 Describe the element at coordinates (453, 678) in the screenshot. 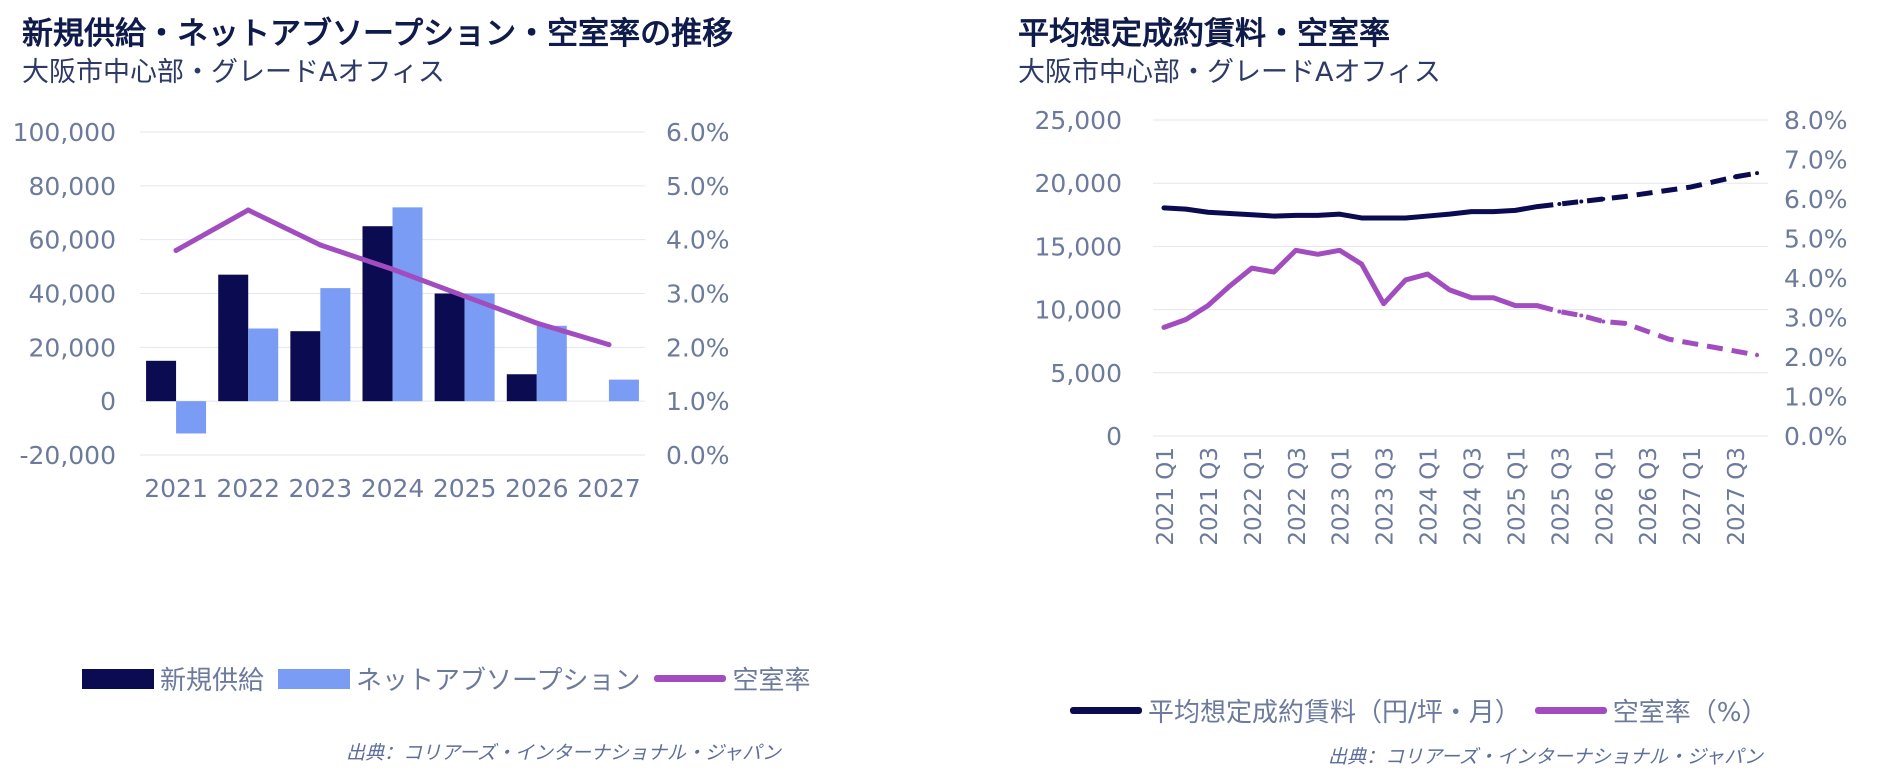

I see `left-chart-legend: 新規供給 ネットアブソープション 空室率` at that location.